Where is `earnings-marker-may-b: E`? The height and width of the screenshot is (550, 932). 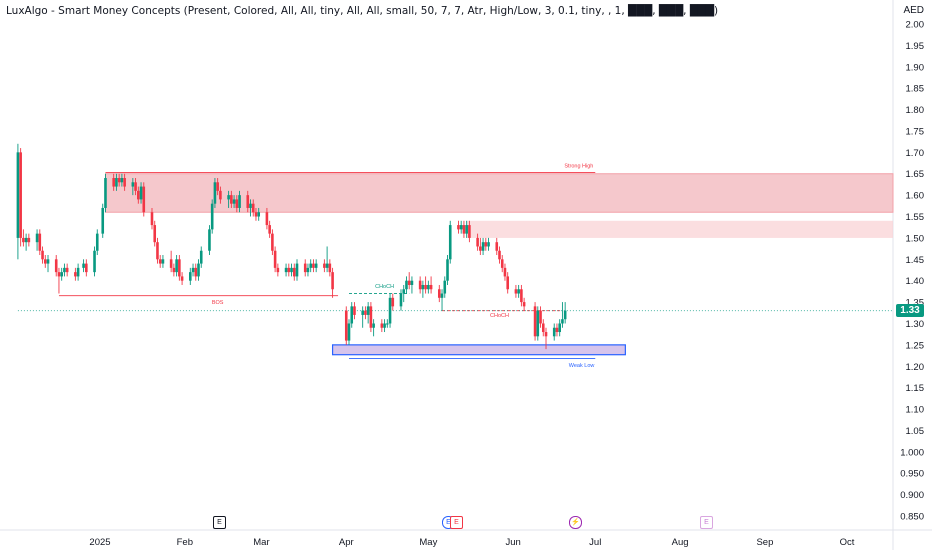
earnings-marker-may-b: E is located at coordinates (456, 522).